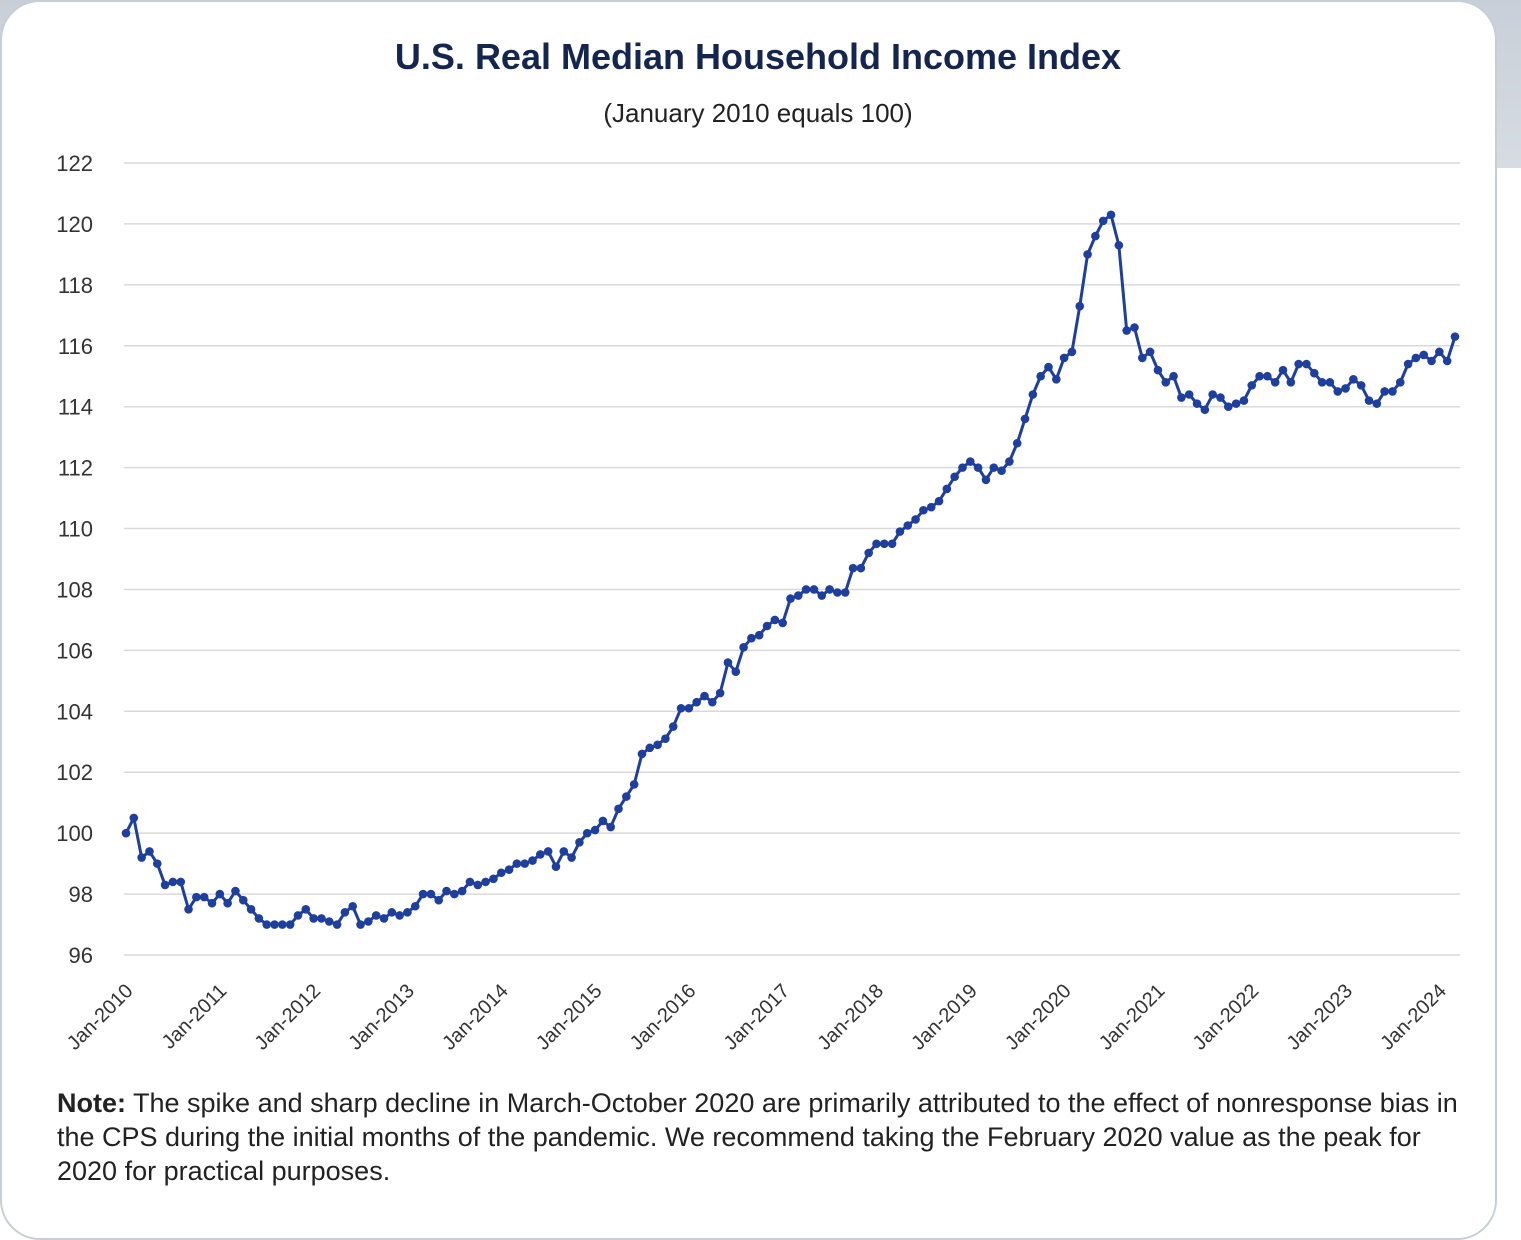 The height and width of the screenshot is (1240, 1521). I want to click on chart-title: U.S. Real Median Household Income Index, so click(758, 56).